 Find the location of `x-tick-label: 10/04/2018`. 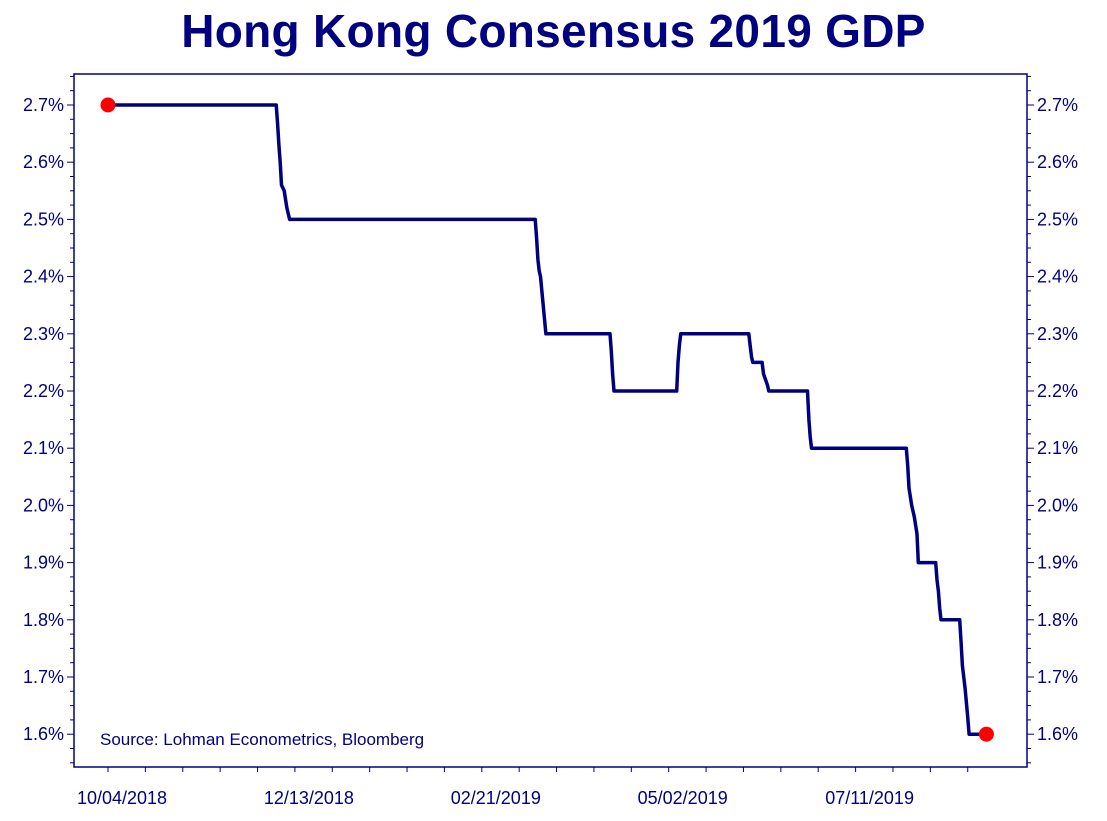

x-tick-label: 10/04/2018 is located at coordinates (122, 798).